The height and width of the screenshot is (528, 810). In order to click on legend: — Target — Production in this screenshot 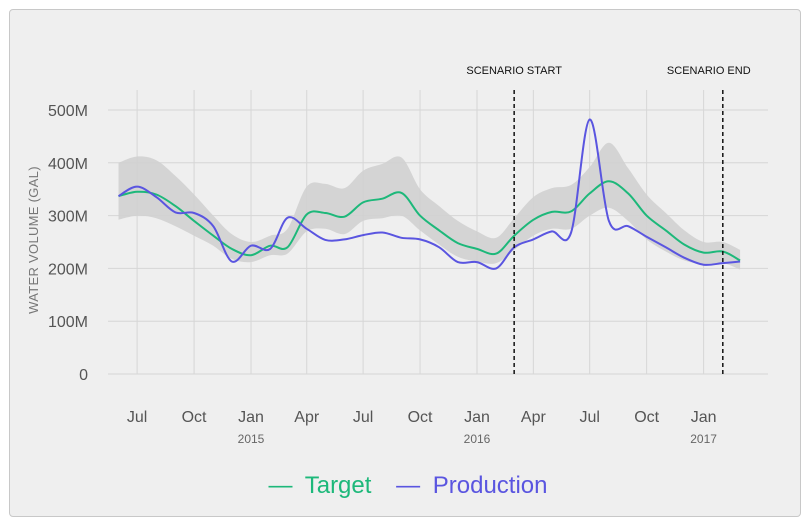, I will do `click(405, 486)`.